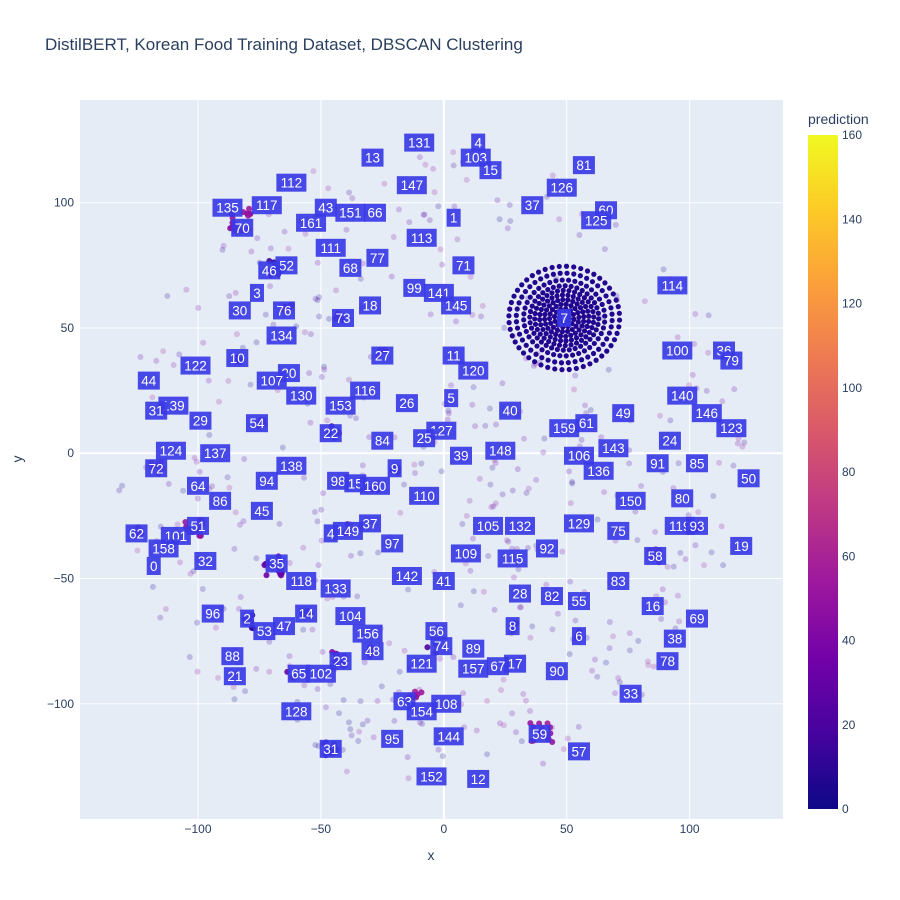 This screenshot has height=900, width=900. Describe the element at coordinates (421, 711) in the screenshot. I see `cluster-label-text: 154` at that location.